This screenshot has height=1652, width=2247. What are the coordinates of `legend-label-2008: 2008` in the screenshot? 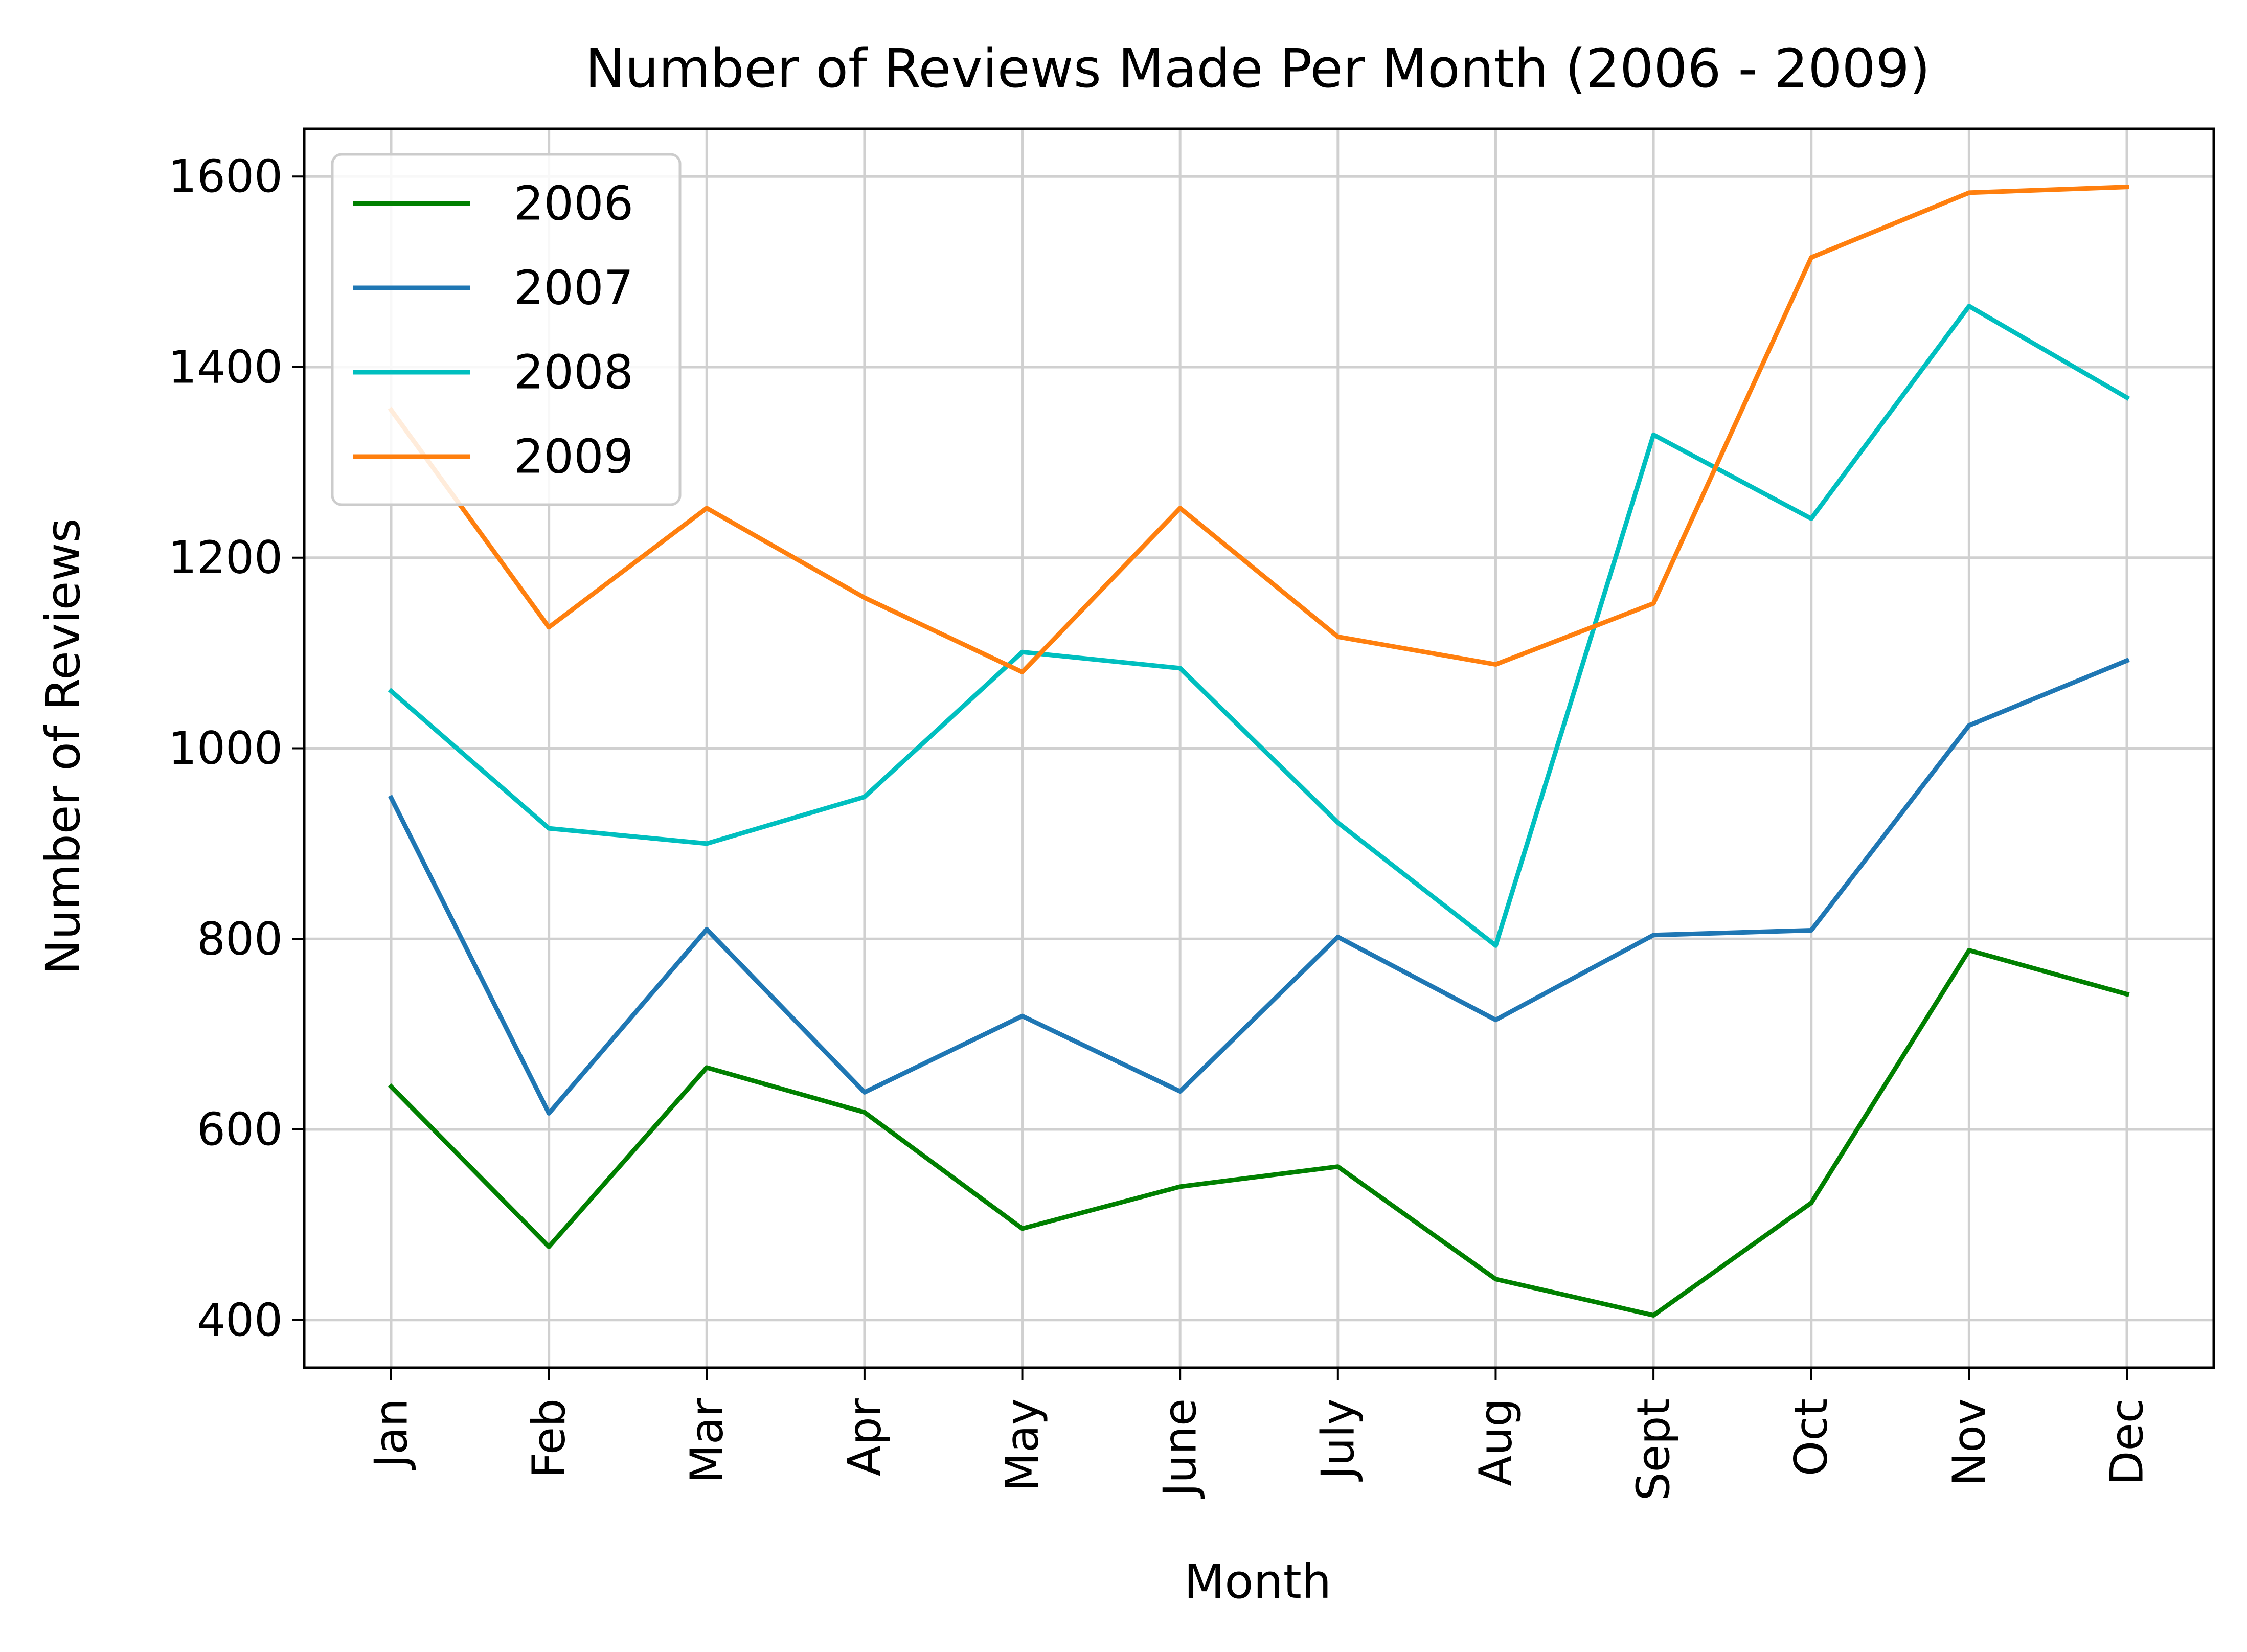 It's located at (573, 372).